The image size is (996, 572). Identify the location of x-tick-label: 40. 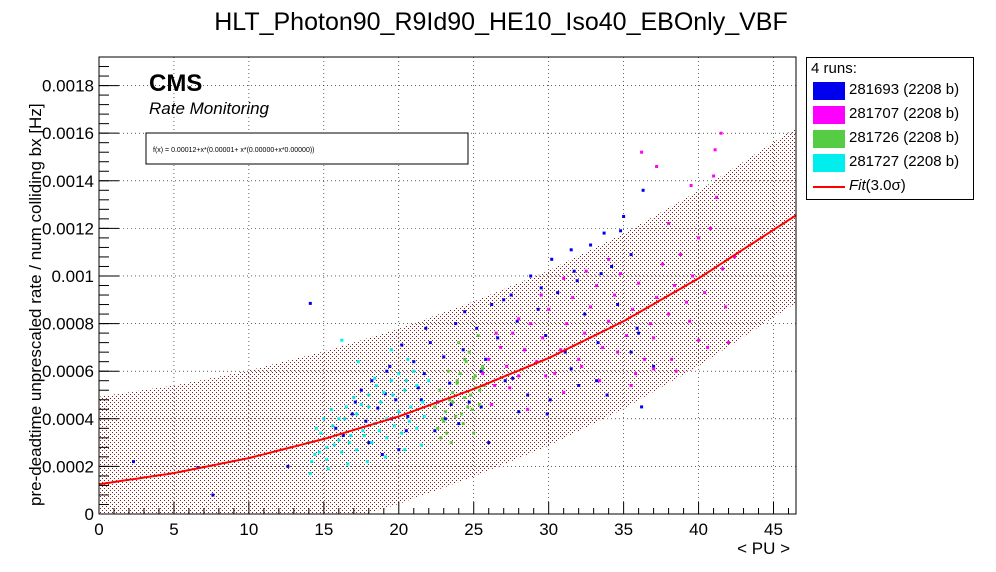
(698, 529).